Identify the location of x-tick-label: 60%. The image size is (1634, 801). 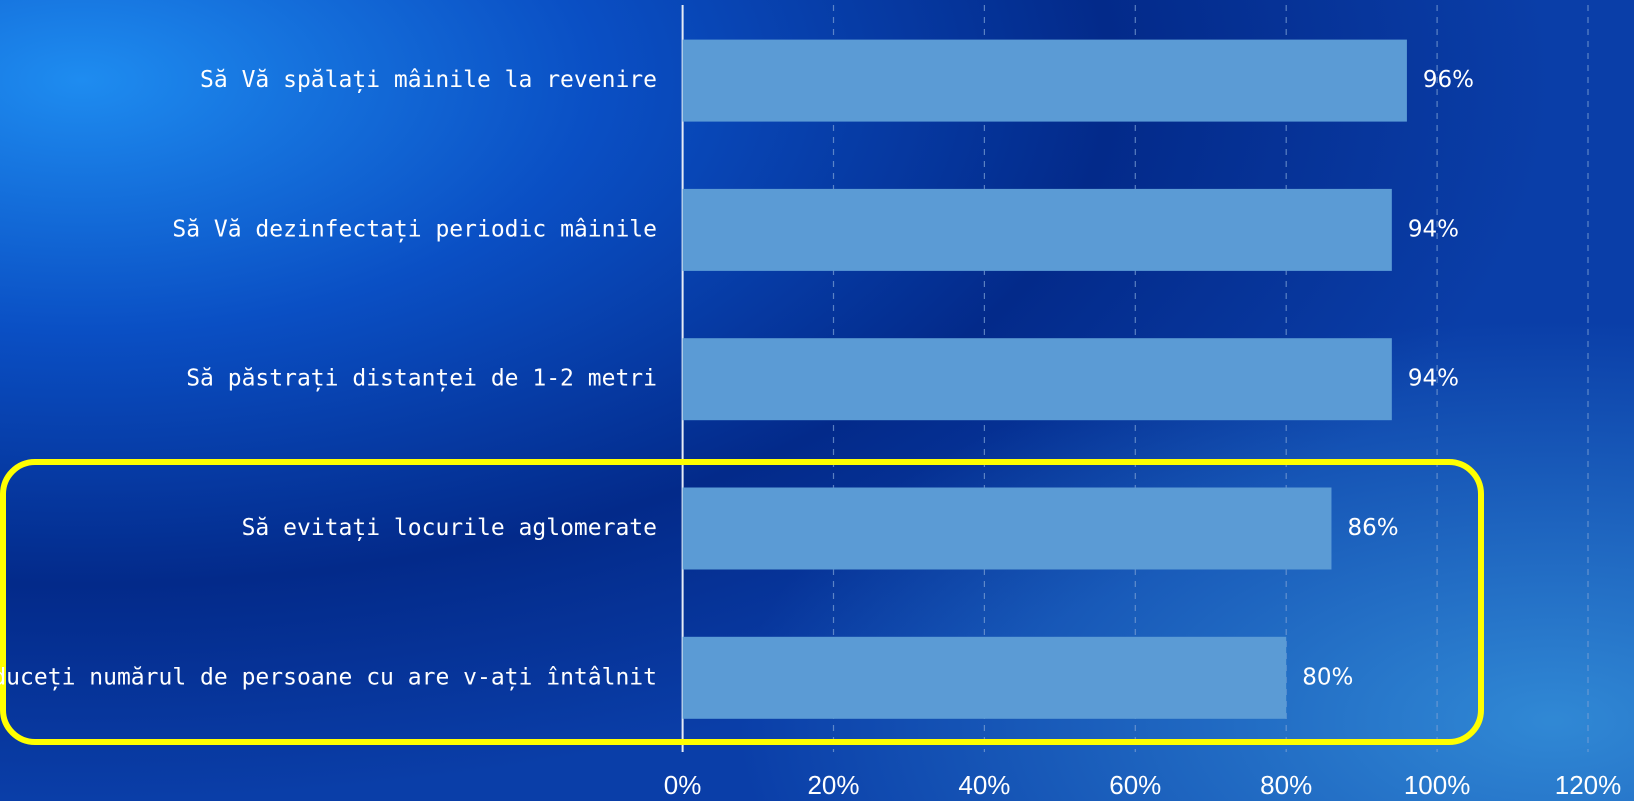
(1135, 785).